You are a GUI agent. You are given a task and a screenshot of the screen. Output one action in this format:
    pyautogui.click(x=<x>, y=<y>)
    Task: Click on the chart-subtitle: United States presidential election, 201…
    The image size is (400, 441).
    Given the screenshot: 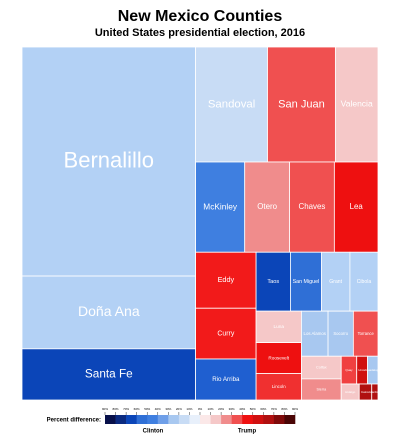 What is the action you would take?
    pyautogui.click(x=200, y=33)
    